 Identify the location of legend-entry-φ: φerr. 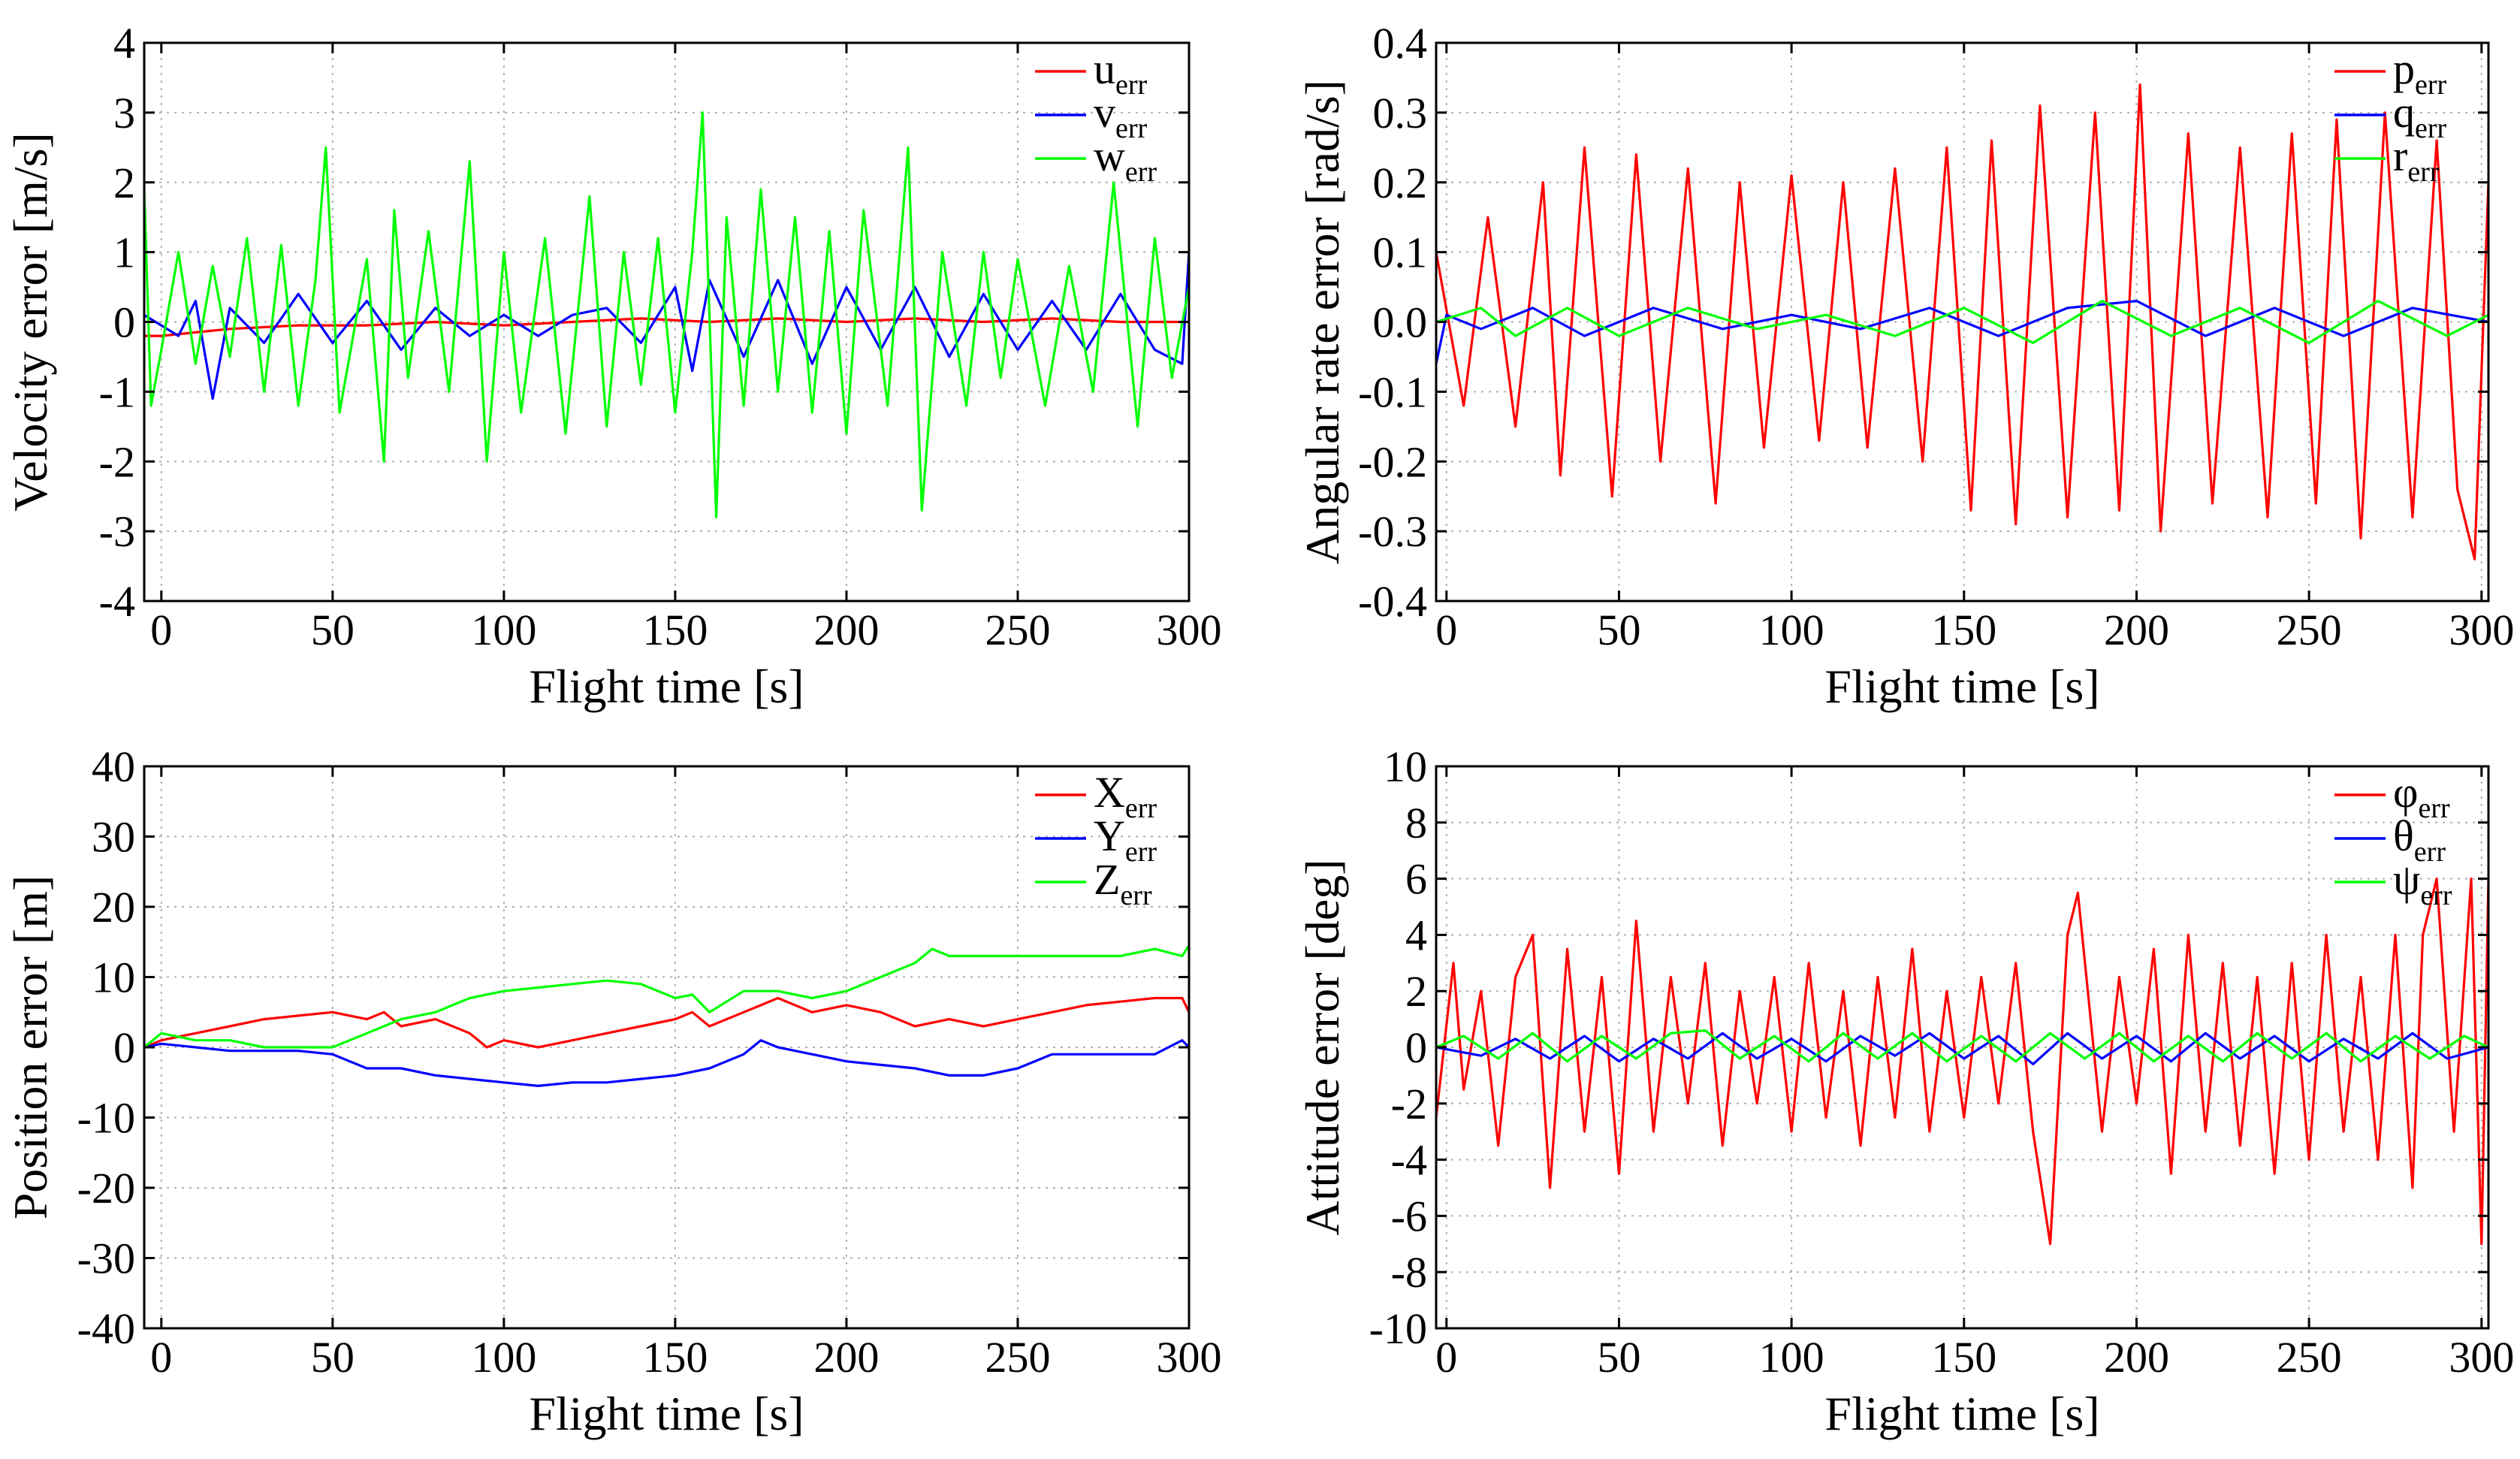
(2421, 796).